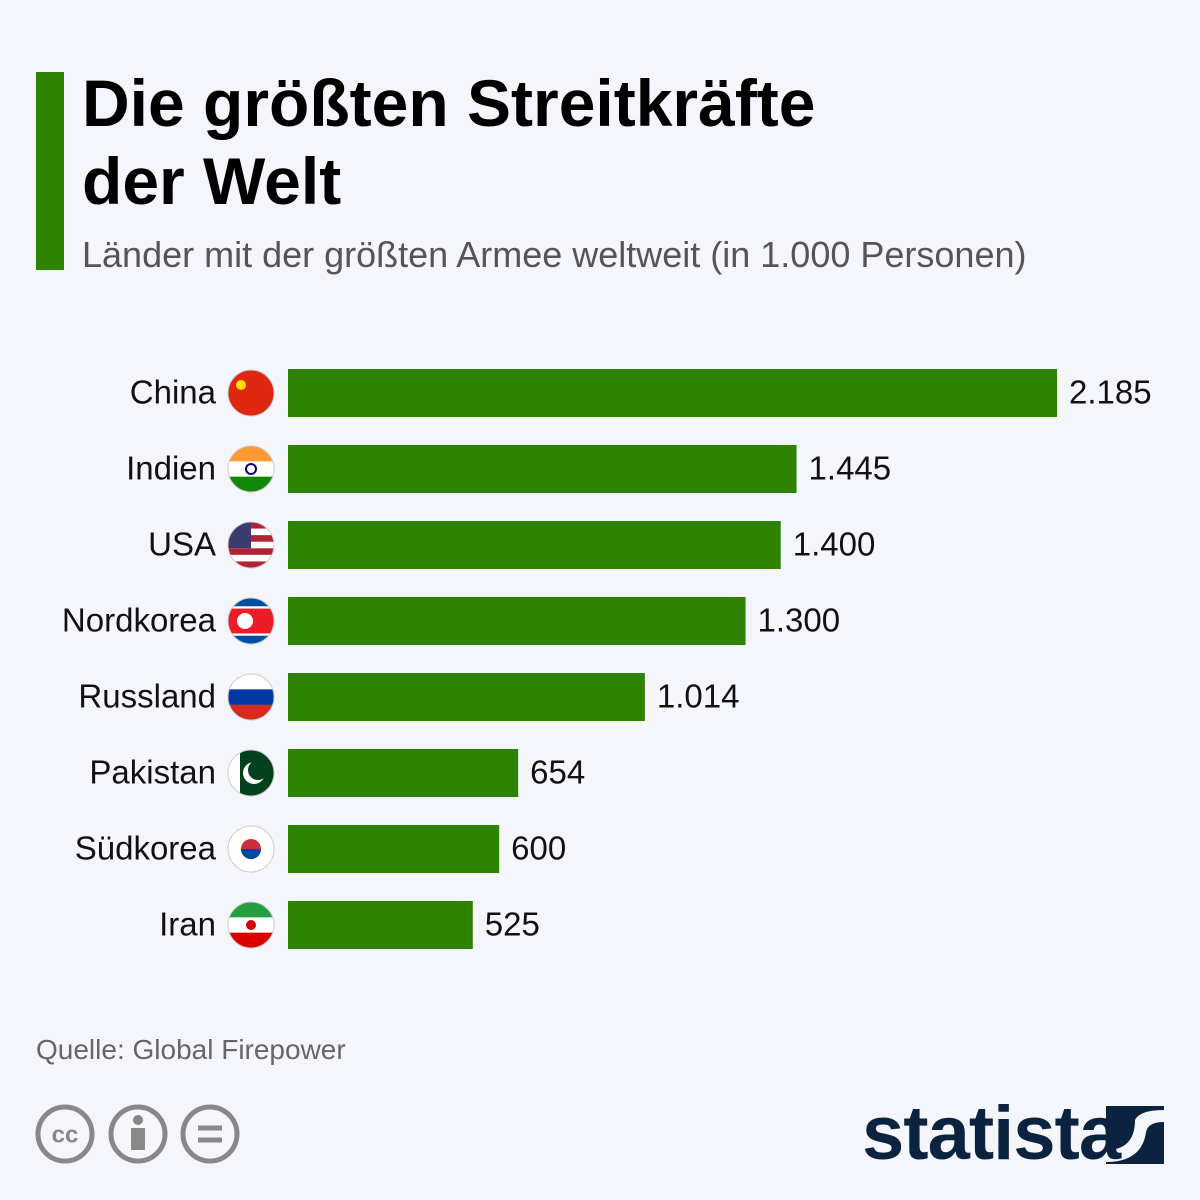 The image size is (1200, 1200). I want to click on value-label: 1.445, so click(850, 468).